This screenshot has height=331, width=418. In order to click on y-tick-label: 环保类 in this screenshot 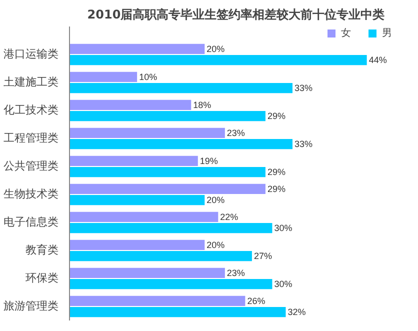, I will do `click(42, 278)`.